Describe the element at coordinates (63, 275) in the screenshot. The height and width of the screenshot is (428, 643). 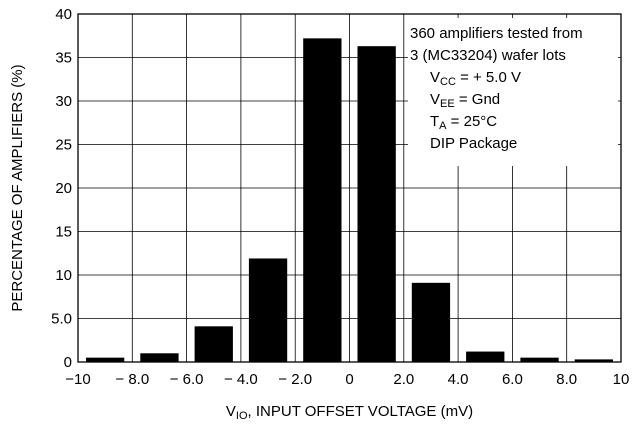
I see `y-tick-label: 10` at that location.